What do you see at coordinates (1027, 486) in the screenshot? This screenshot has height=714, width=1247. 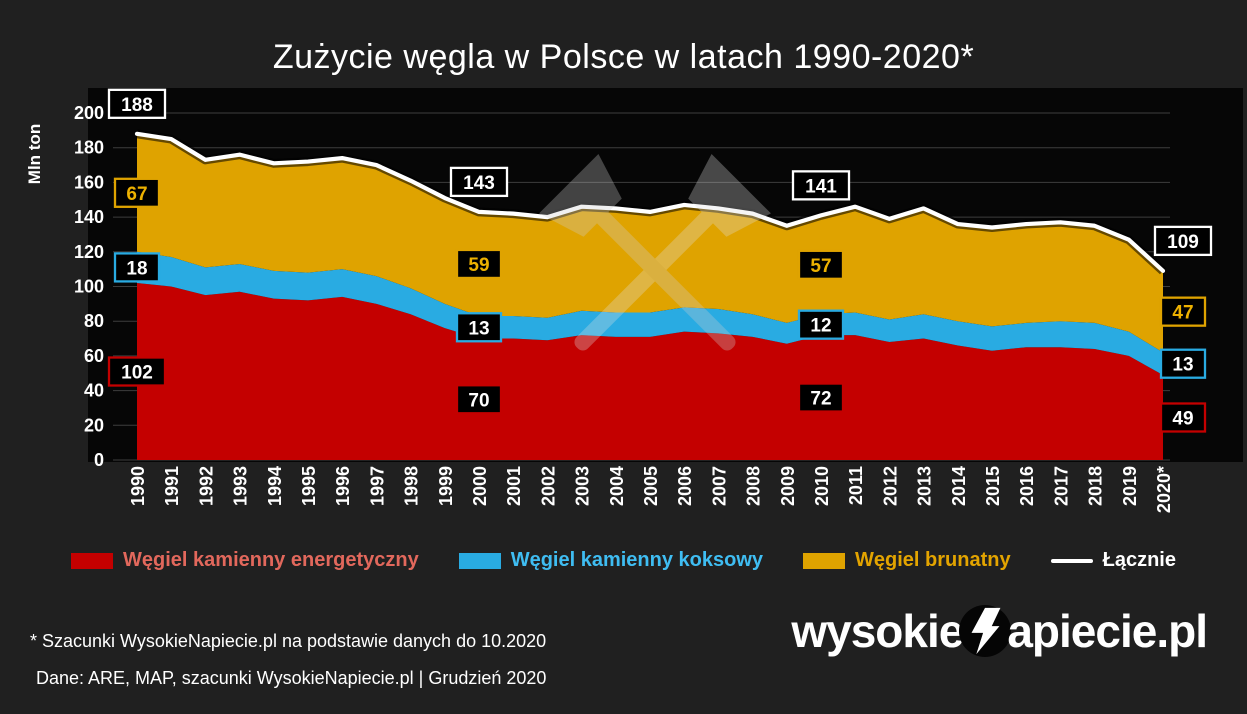 I see `x-tick-label: 2016` at bounding box center [1027, 486].